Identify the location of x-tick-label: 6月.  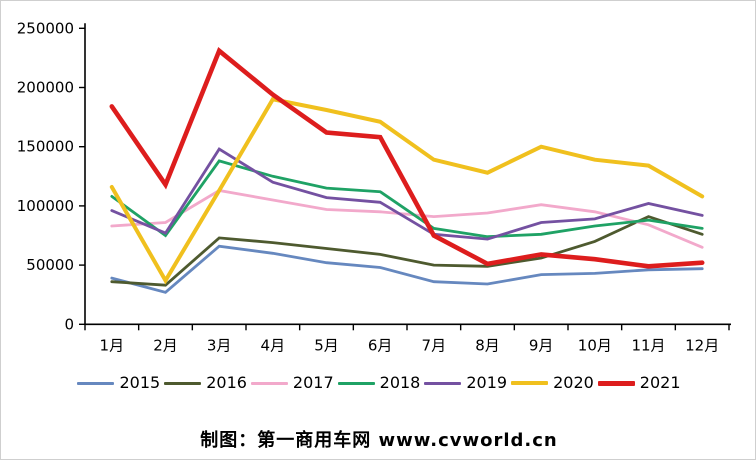
(380, 345).